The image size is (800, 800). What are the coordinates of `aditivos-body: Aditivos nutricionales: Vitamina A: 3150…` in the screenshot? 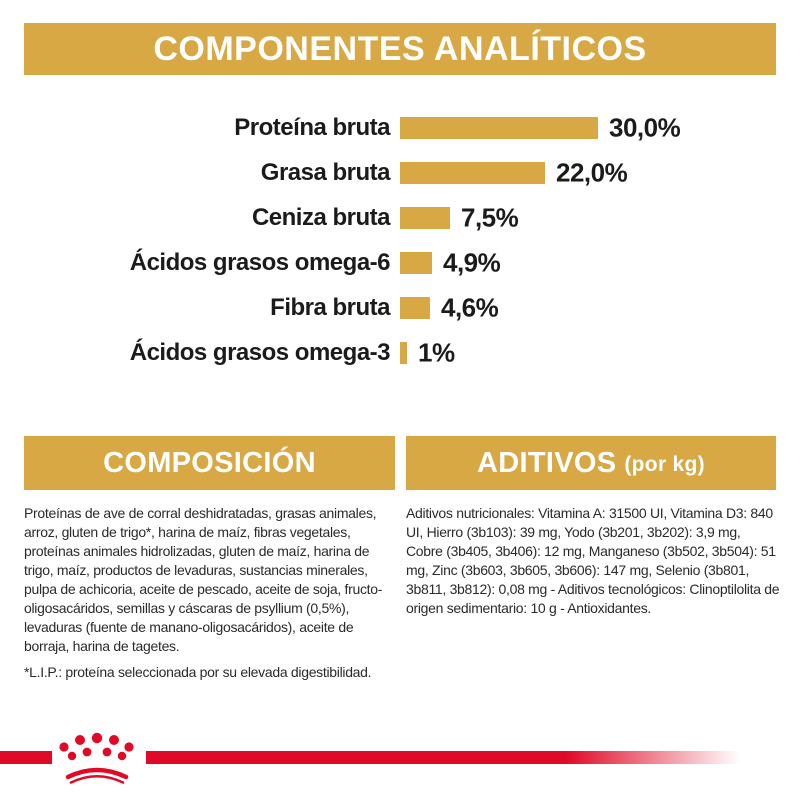 It's located at (593, 560).